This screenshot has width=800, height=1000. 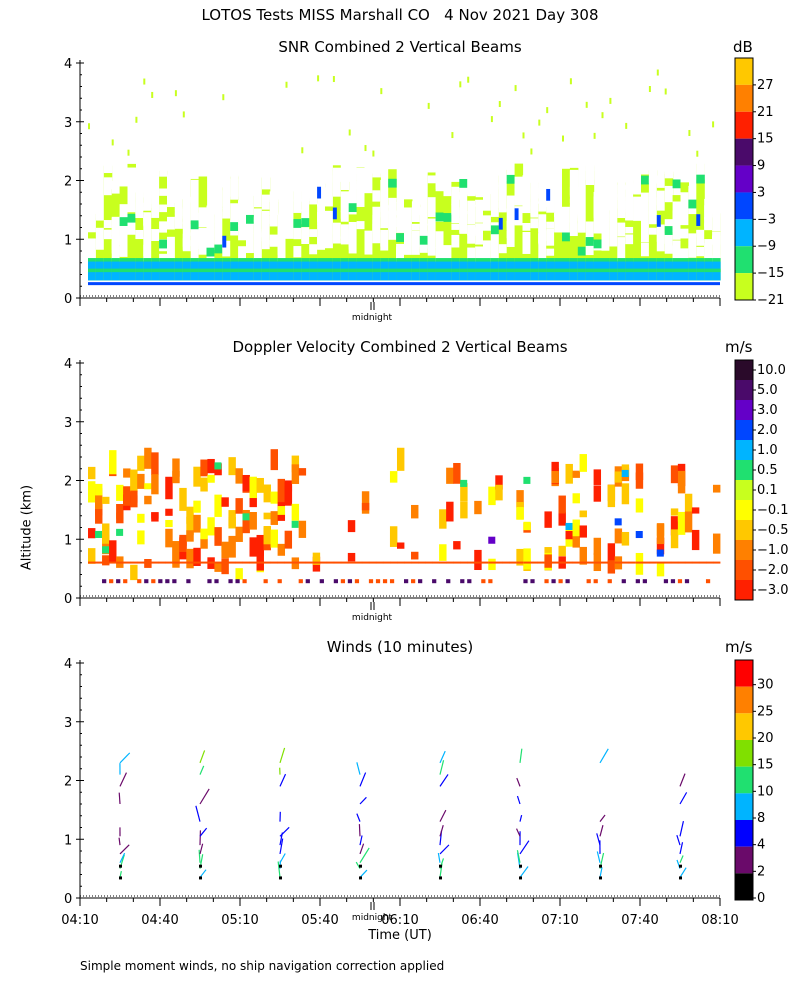 I want to click on colorbar-label: 5.0, so click(x=767, y=390).